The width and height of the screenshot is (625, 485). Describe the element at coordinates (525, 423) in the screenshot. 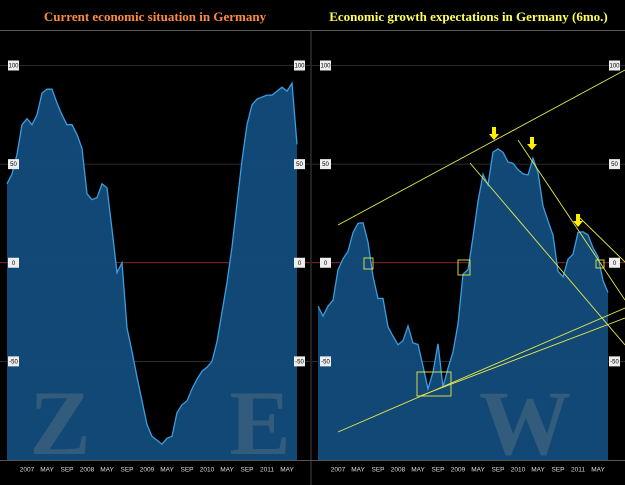

I see `watermark: W` at that location.